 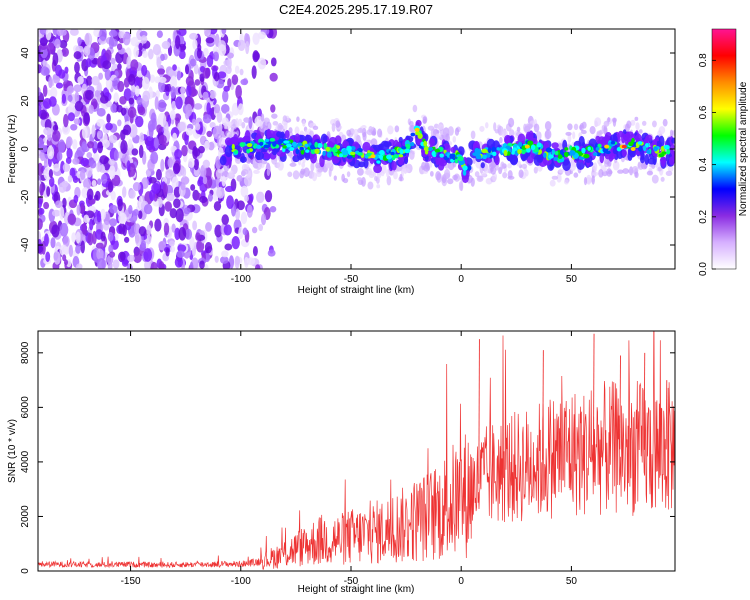 I want to click on snr-x-tick-label: -100, so click(x=241, y=581).